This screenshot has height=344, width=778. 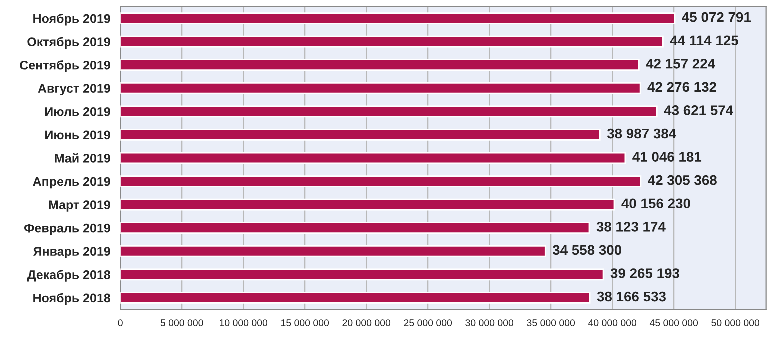 What do you see at coordinates (551, 323) in the screenshot?
I see `x-tick-label: 35 000 000` at bounding box center [551, 323].